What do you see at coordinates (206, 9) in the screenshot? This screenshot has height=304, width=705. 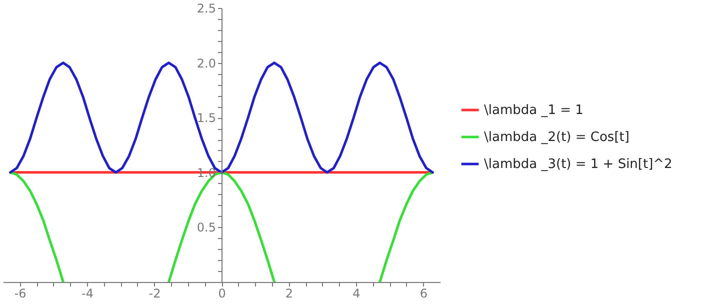 I see `y-tick-label: 2.5` at bounding box center [206, 9].